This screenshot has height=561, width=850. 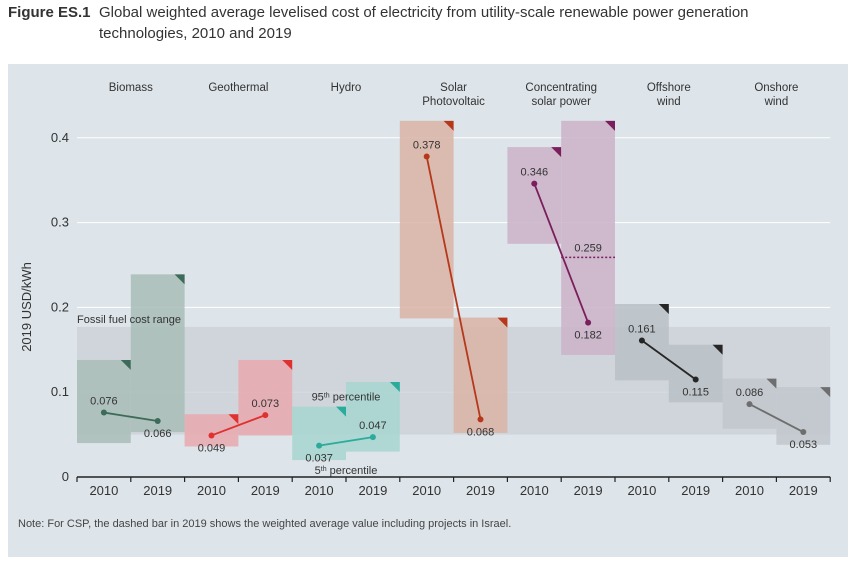 I want to click on data-label: 0.053, so click(x=804, y=445).